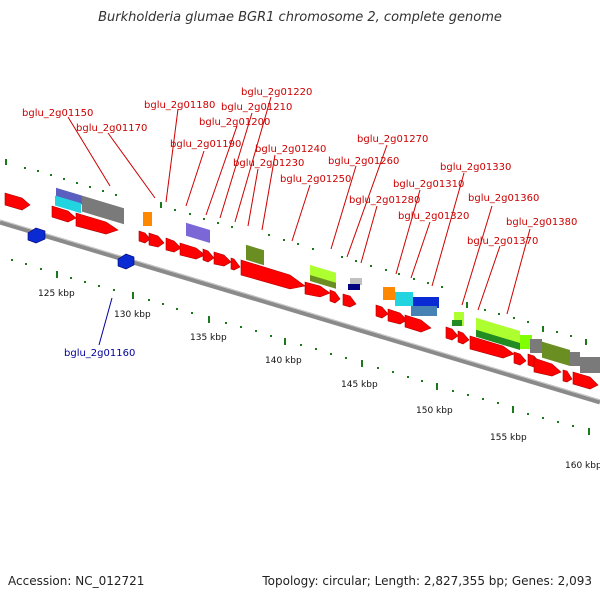  What do you see at coordinates (392, 139) in the screenshot?
I see `gene-label-bglu-2g01270: bglu_2g01270` at bounding box center [392, 139].